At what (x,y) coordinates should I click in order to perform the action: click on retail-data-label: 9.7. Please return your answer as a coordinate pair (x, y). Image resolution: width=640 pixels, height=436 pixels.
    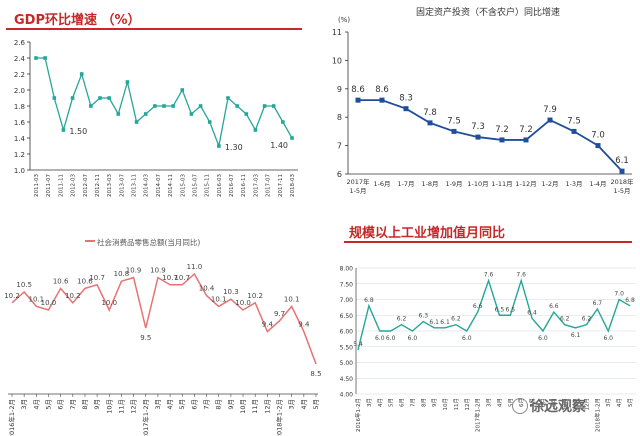
    Looking at the image, I should click on (279, 314).